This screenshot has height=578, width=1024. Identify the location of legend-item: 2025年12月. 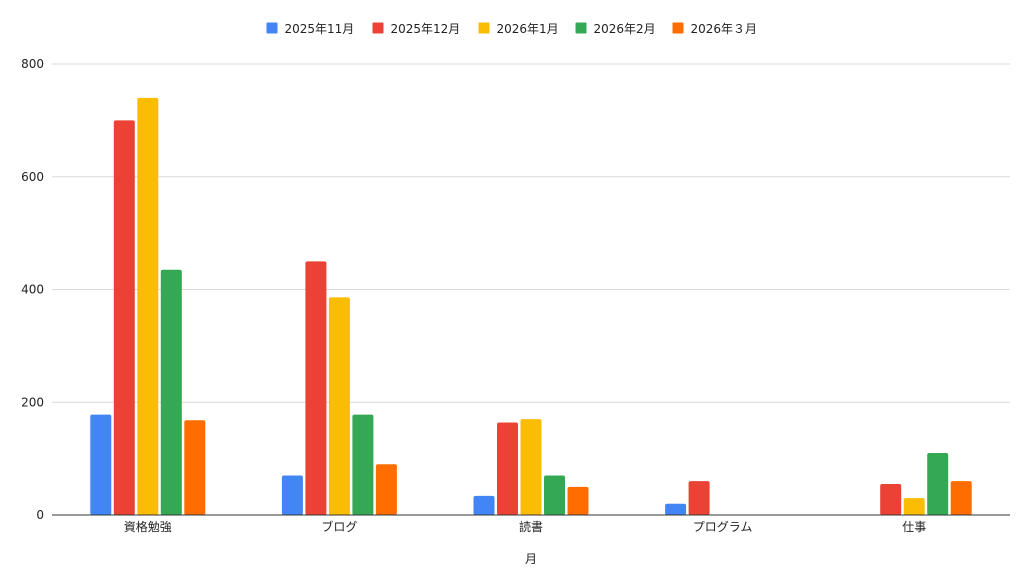
(416, 29).